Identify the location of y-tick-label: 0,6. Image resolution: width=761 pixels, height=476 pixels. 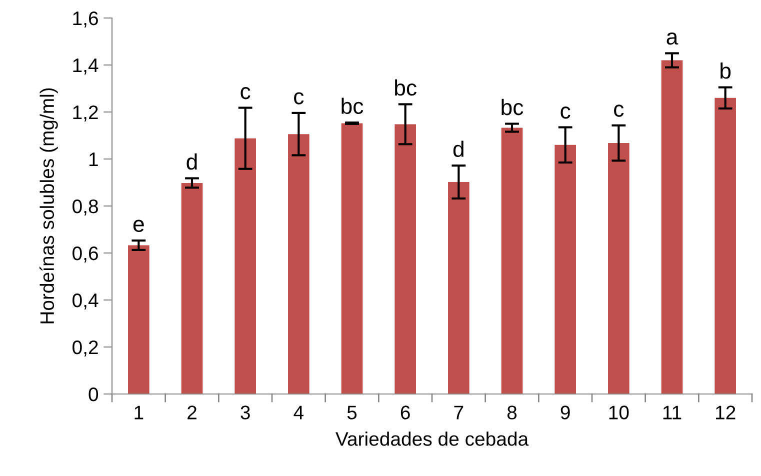
(85, 254).